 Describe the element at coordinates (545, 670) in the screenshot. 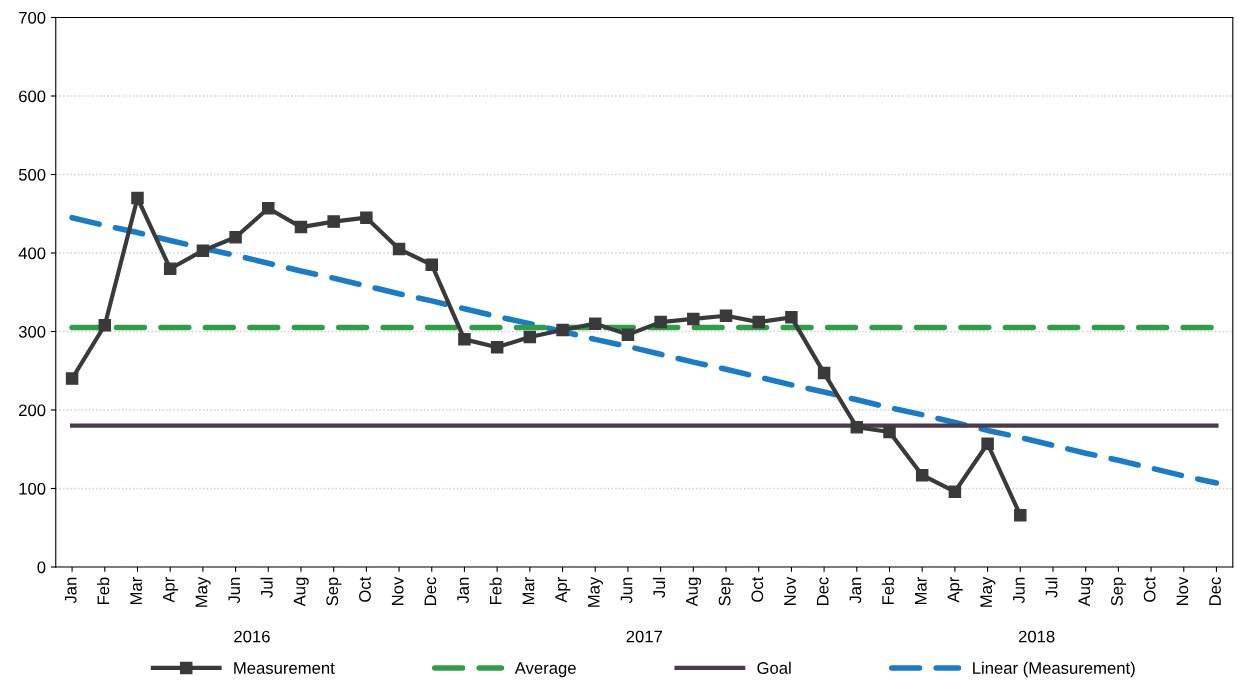

I see `legend-label: Average` at that location.